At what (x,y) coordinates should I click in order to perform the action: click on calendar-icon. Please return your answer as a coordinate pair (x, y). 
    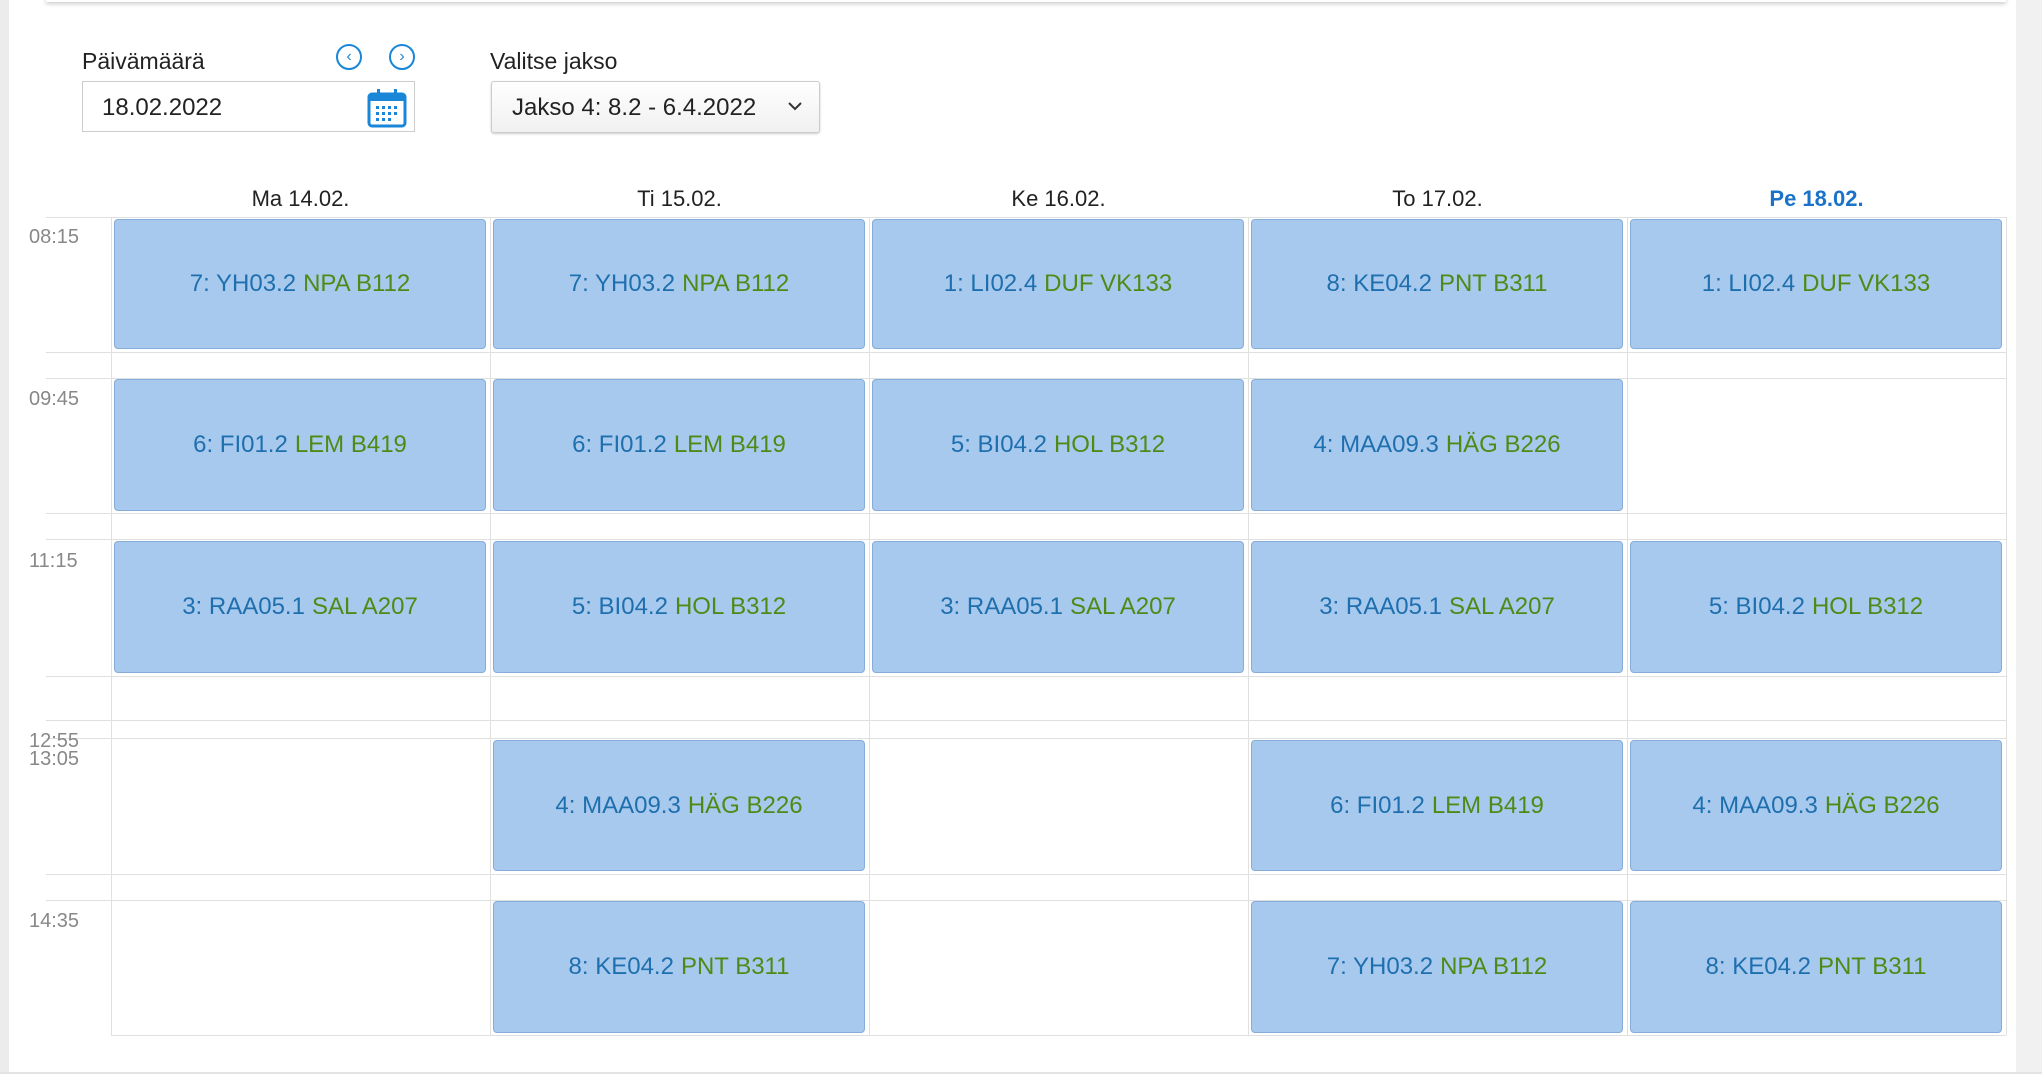
    Looking at the image, I should click on (387, 108).